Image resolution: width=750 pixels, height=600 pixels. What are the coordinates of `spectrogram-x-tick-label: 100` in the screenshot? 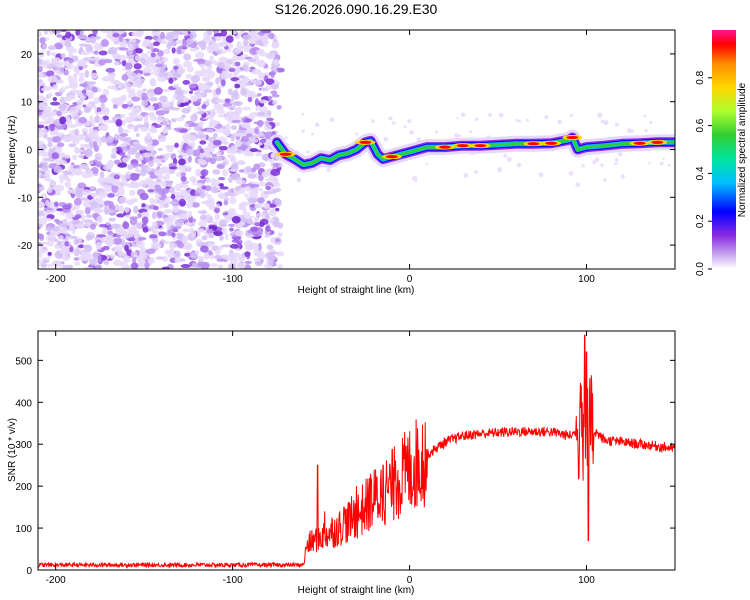 It's located at (586, 279).